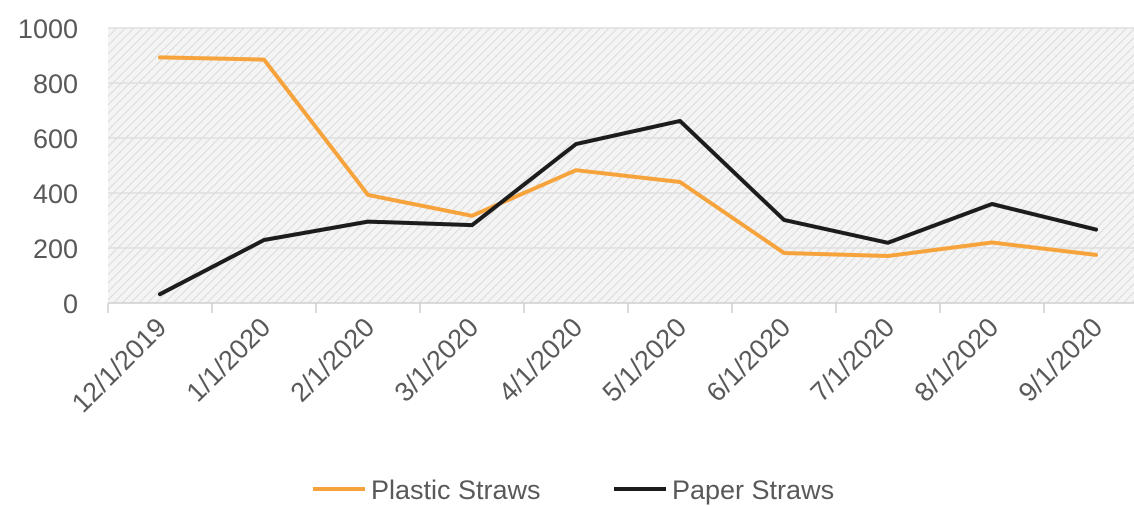 Image resolution: width=1134 pixels, height=506 pixels. What do you see at coordinates (55, 249) in the screenshot?
I see `y-tick-label: 200` at bounding box center [55, 249].